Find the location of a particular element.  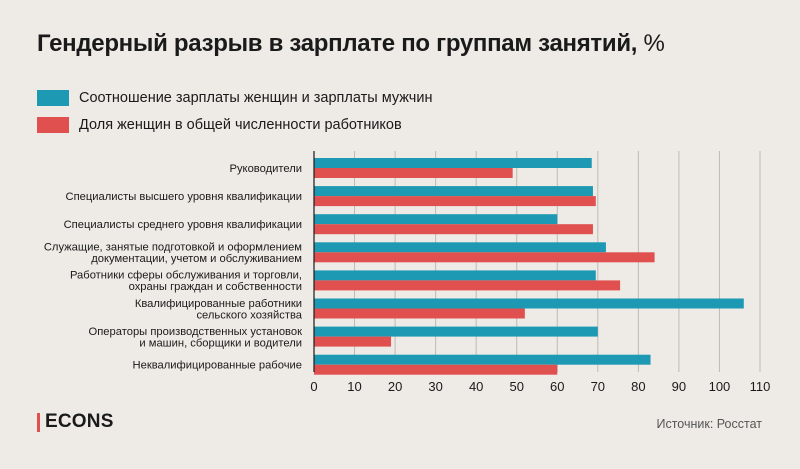

x-tick-label: 60 is located at coordinates (557, 386).